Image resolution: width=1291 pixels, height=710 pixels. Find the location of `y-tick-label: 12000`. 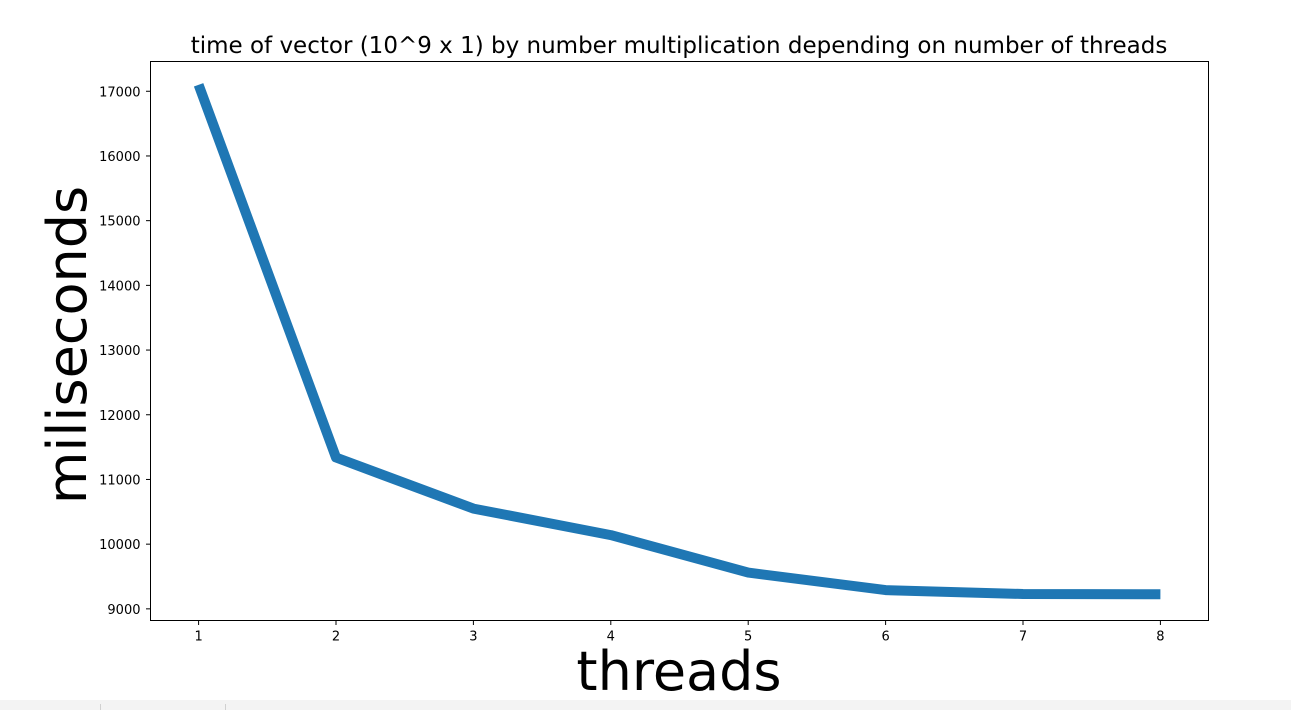

y-tick-label: 12000 is located at coordinates (119, 416).